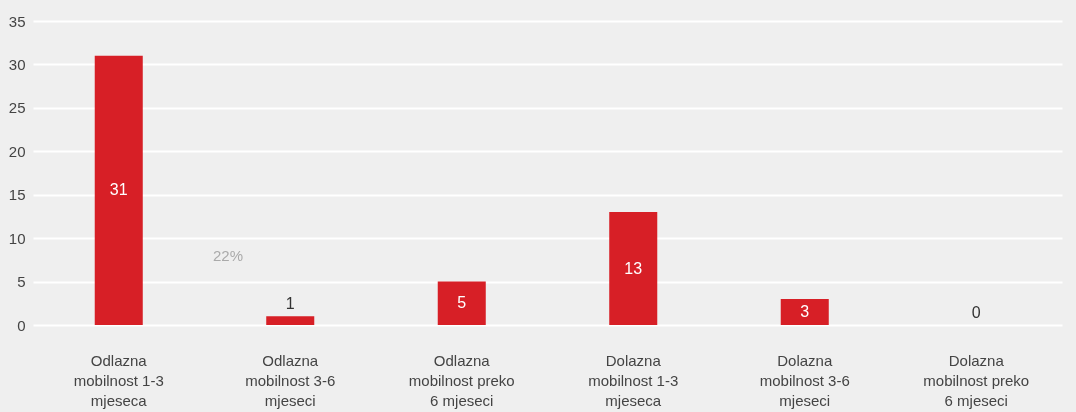 Image resolution: width=1076 pixels, height=412 pixels. What do you see at coordinates (21, 282) in the screenshot?
I see `y-tick-label: 5` at bounding box center [21, 282].